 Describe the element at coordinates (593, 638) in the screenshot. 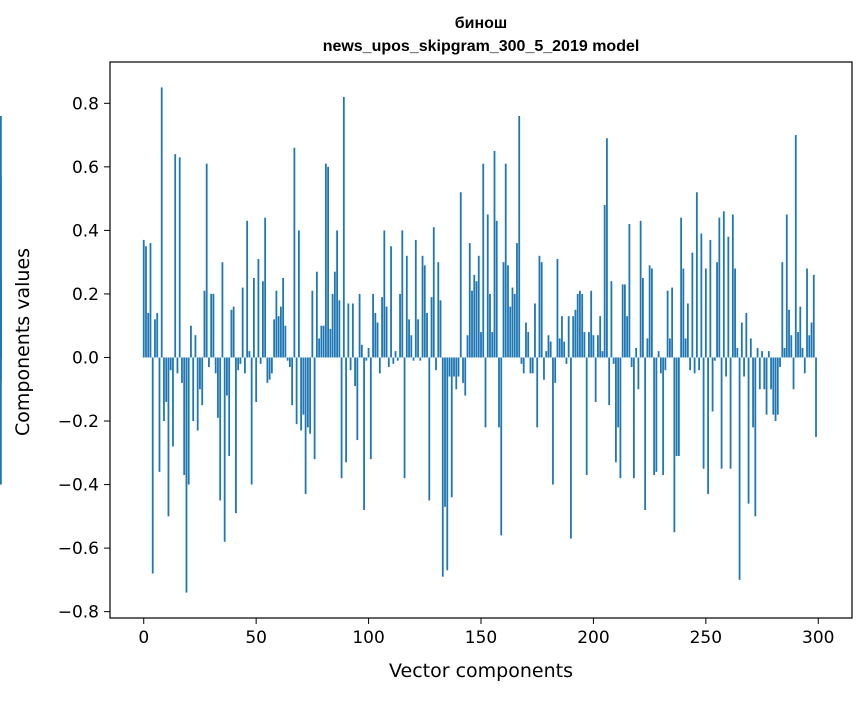

I see `x-tick-label: 200` at that location.